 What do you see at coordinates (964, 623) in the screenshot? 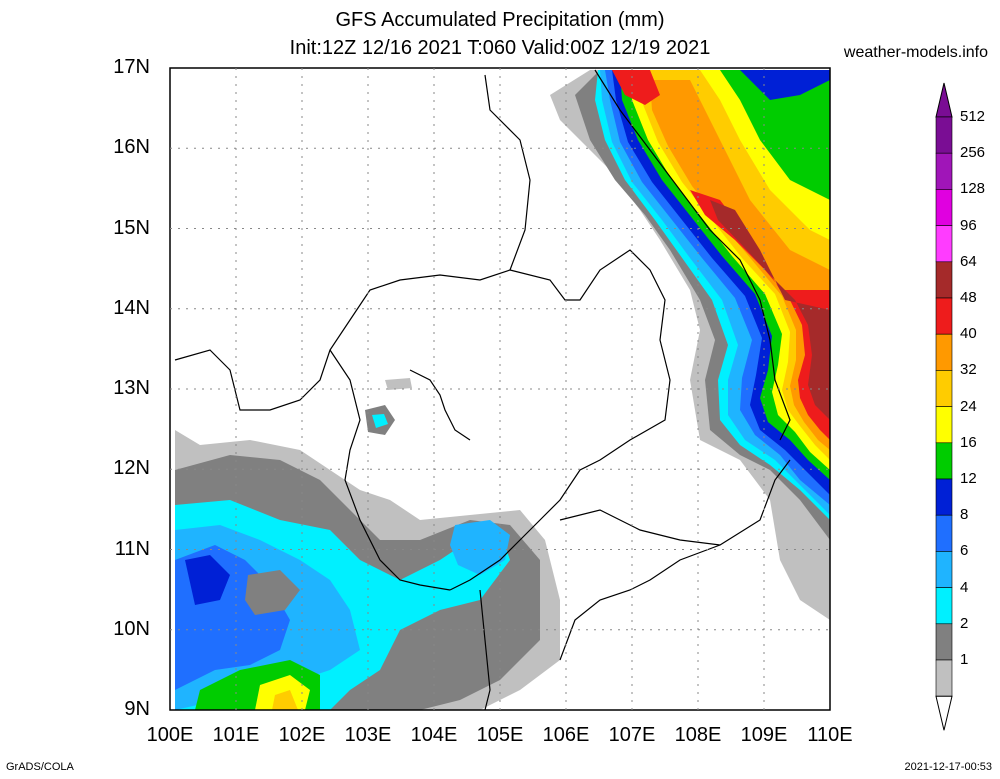
I see `legend-label: 2` at bounding box center [964, 623].